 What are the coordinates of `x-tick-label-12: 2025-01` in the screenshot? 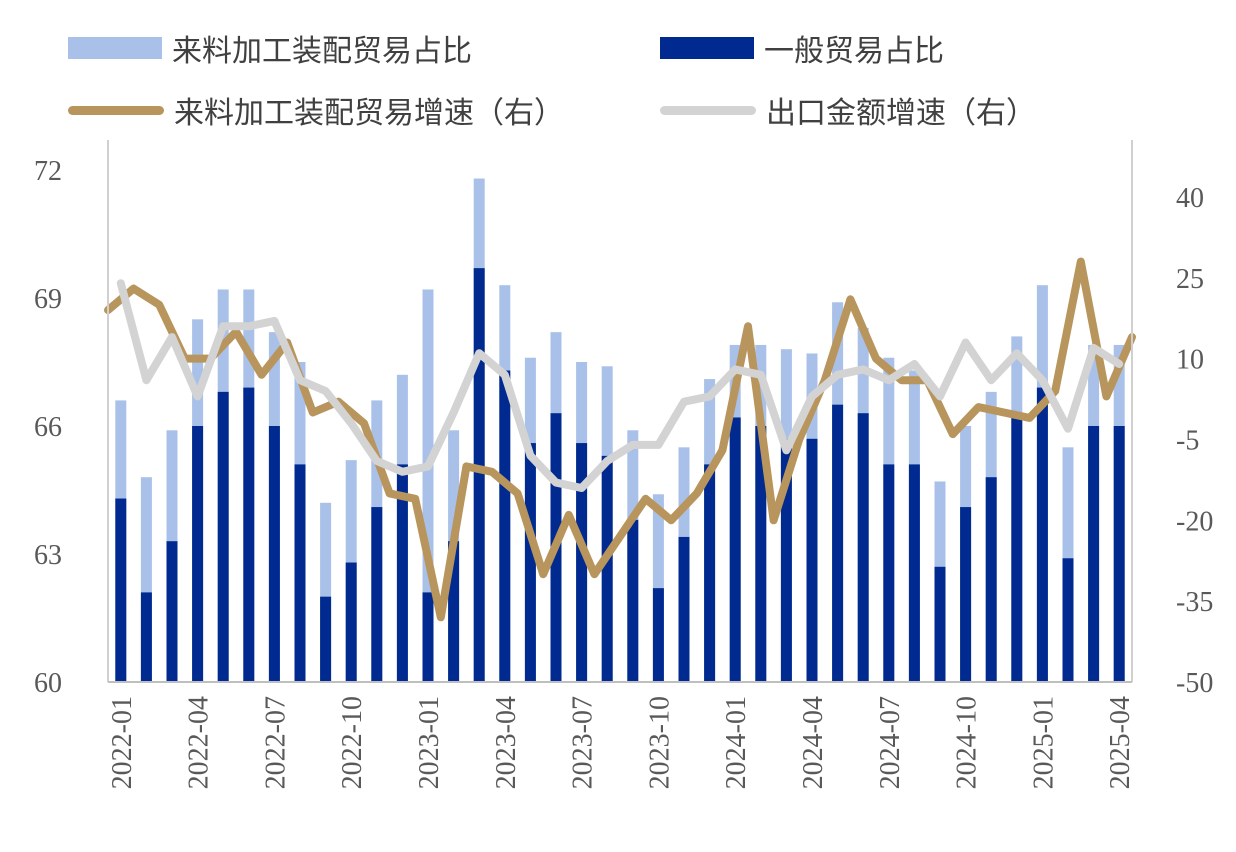 It's located at (1043, 742).